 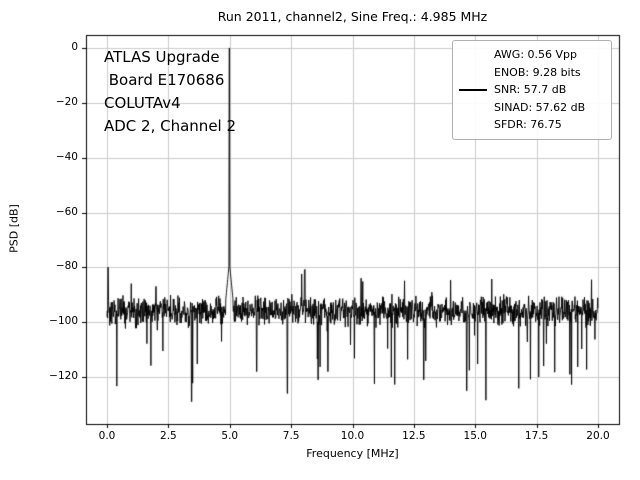 I want to click on y-tick-label: −40, so click(x=66, y=156).